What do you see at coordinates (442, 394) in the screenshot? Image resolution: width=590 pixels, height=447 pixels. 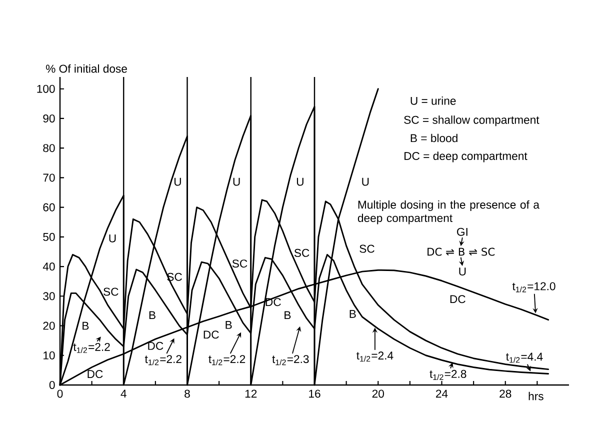 I see `x-tick-label: 24` at bounding box center [442, 394].